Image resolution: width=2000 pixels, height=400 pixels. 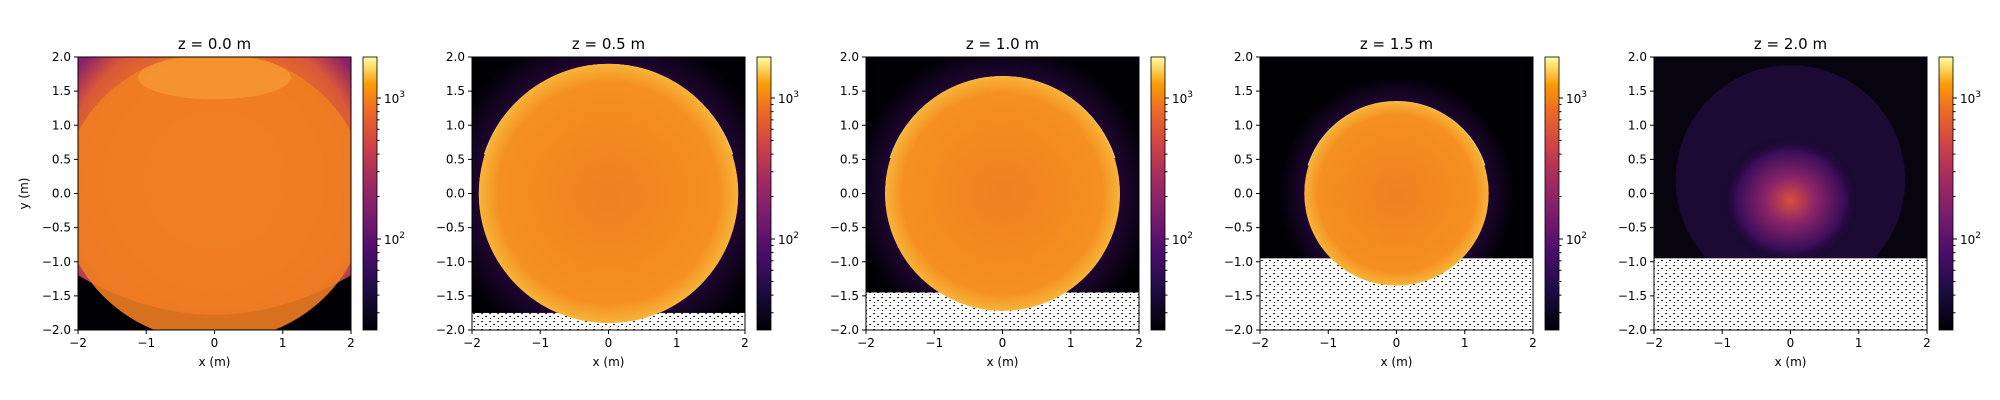 I want to click on y-axis-label: y (m), so click(x=24, y=194).